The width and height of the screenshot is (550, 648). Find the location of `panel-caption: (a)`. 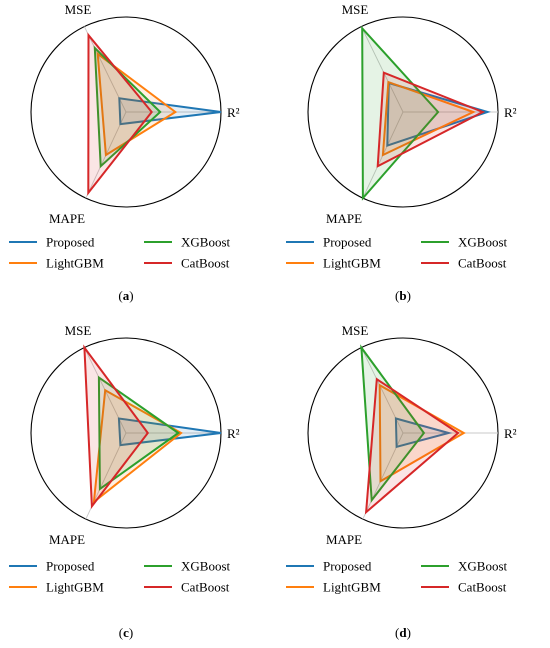

panel-caption: (a) is located at coordinates (125, 295).